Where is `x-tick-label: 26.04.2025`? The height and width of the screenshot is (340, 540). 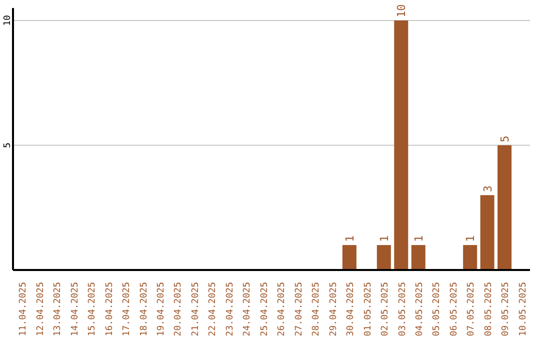
x-tick-label: 26.04.2025 is located at coordinates (282, 309).